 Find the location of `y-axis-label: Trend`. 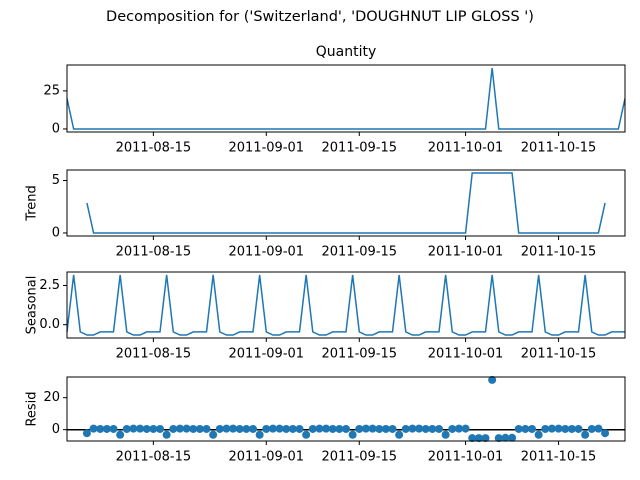

y-axis-label: Trend is located at coordinates (32, 203).